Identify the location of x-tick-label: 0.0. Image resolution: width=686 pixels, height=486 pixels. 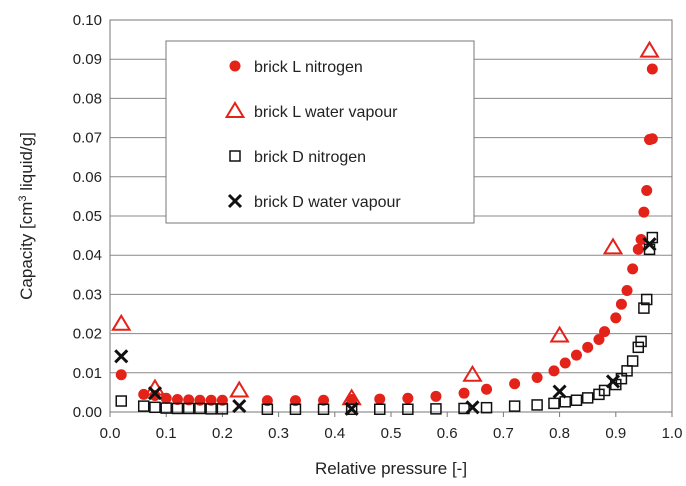
(110, 433).